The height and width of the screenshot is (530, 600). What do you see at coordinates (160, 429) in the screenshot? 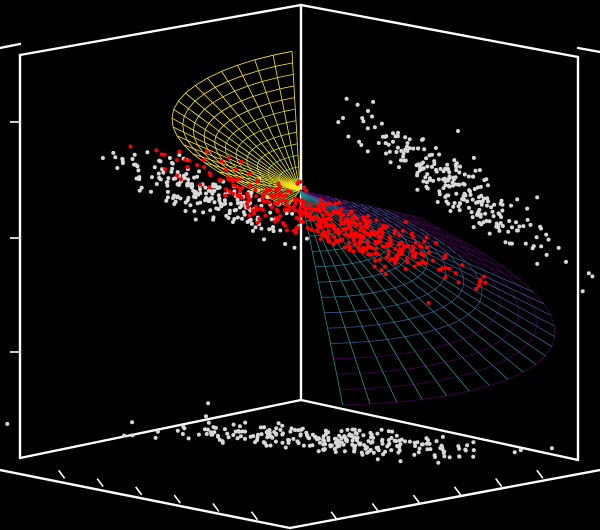
I see `axis-back-left-bottom` at bounding box center [160, 429].